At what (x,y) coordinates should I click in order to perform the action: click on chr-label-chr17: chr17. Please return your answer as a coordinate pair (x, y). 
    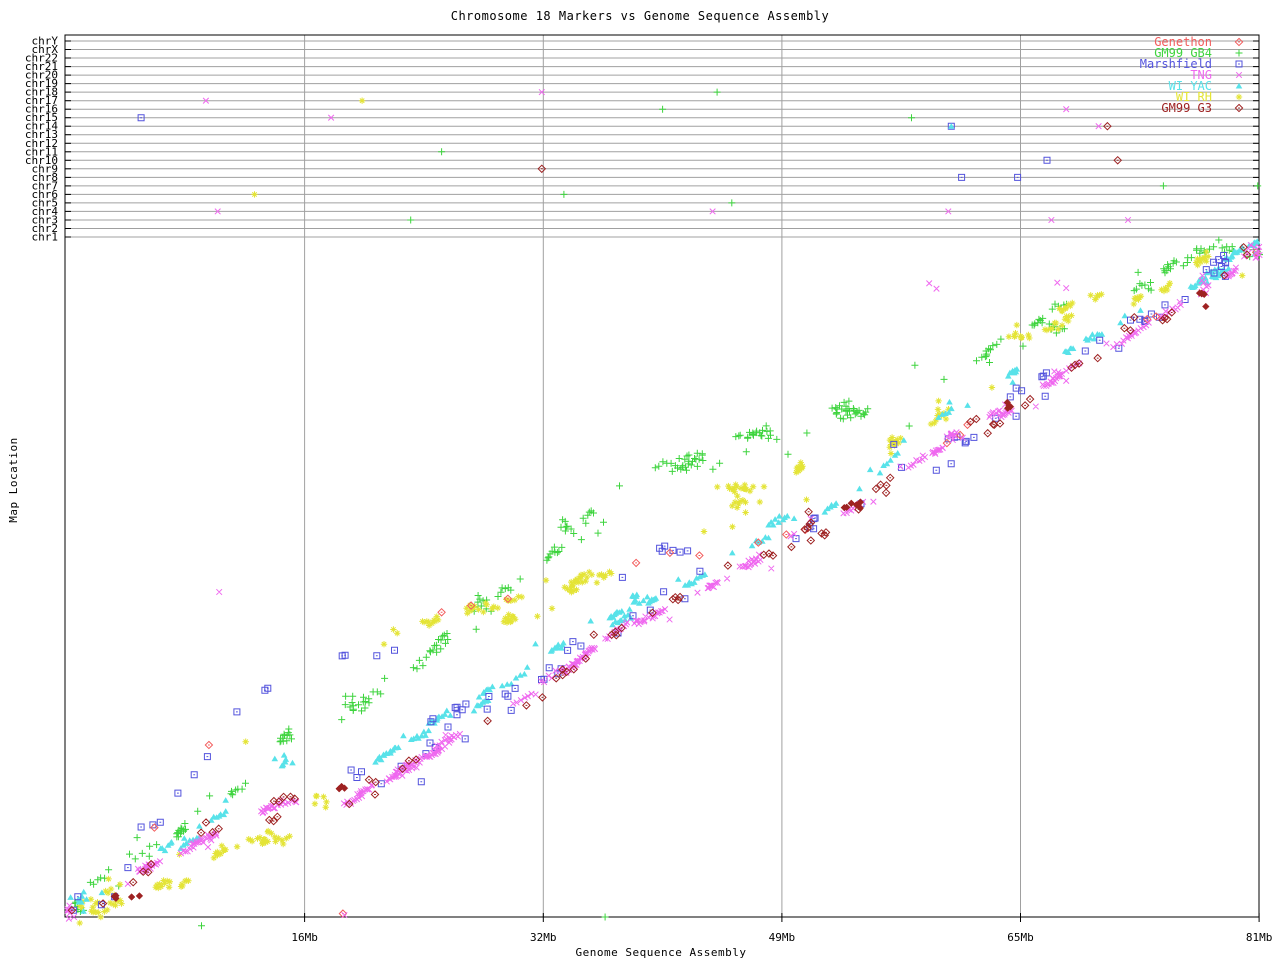
    Looking at the image, I should click on (41, 100).